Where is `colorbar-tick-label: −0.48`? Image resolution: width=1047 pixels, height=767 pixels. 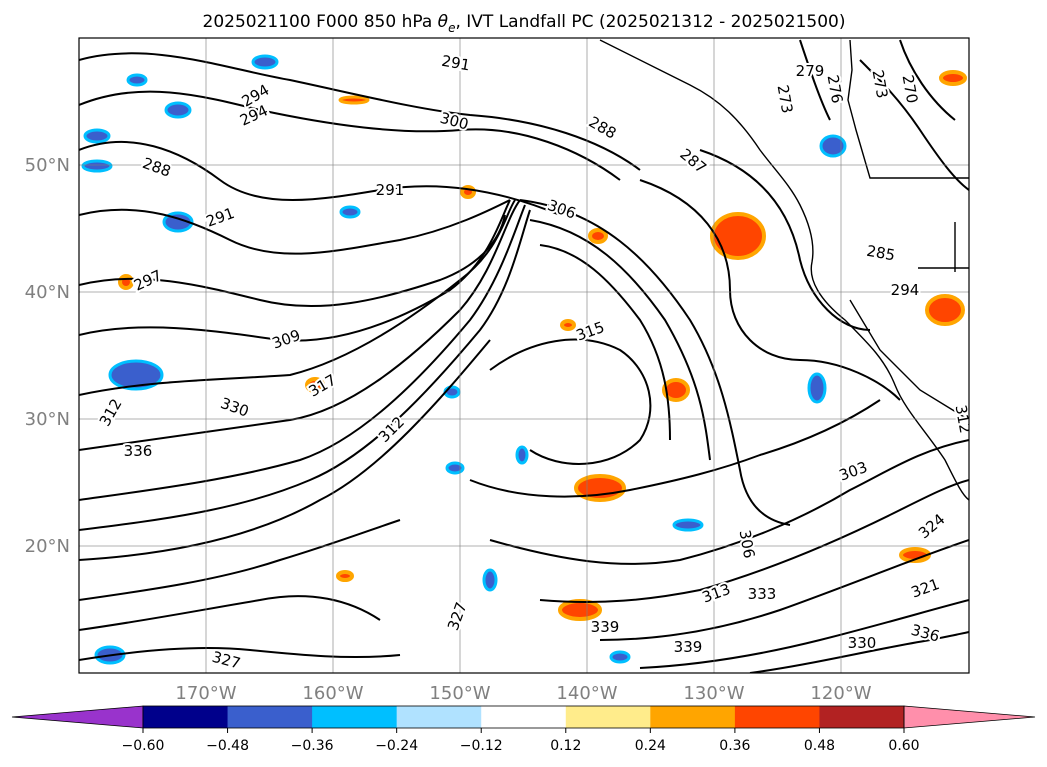
colorbar-tick-label: −0.48 is located at coordinates (227, 746).